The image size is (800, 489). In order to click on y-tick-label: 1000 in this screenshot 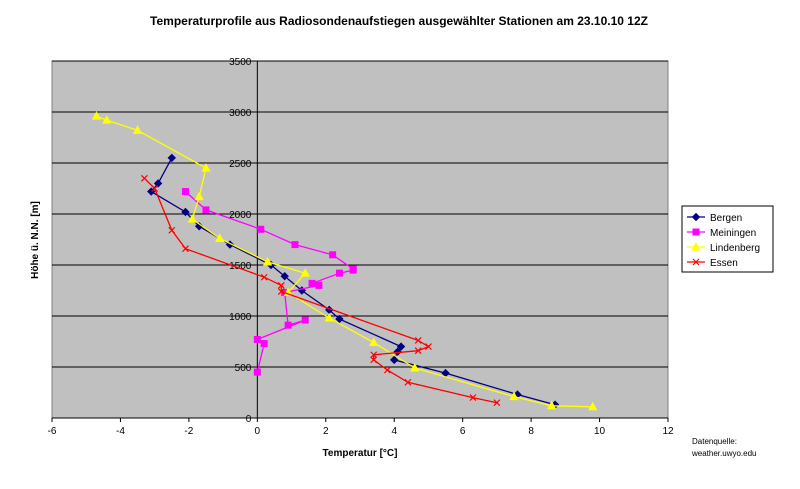, I will do `click(240, 317)`.